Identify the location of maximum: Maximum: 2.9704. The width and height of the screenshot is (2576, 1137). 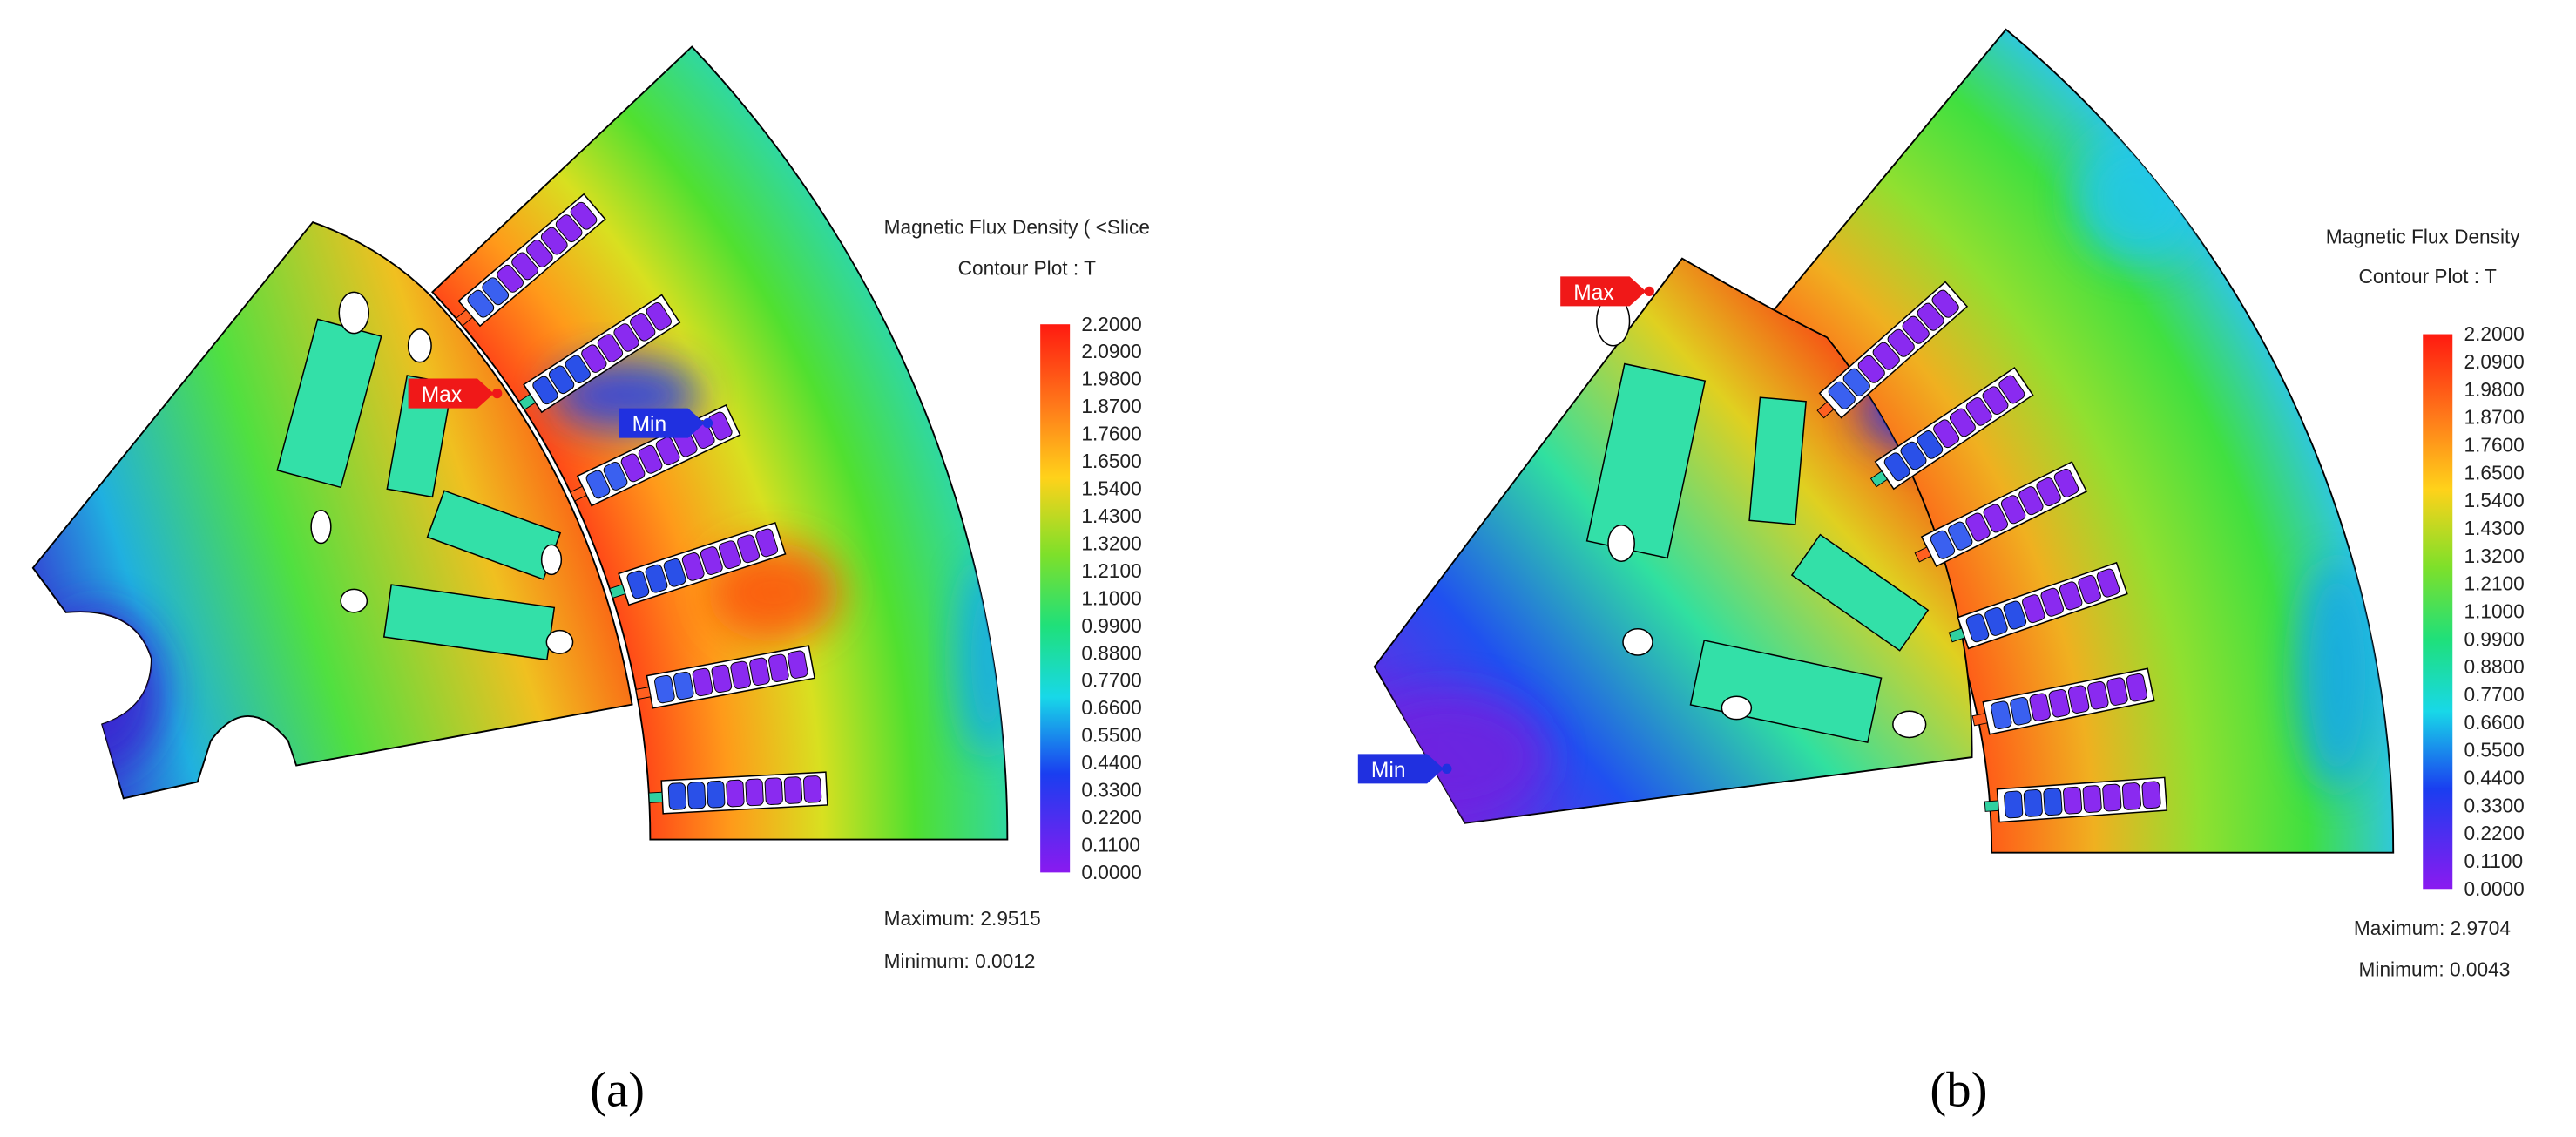
(2432, 928).